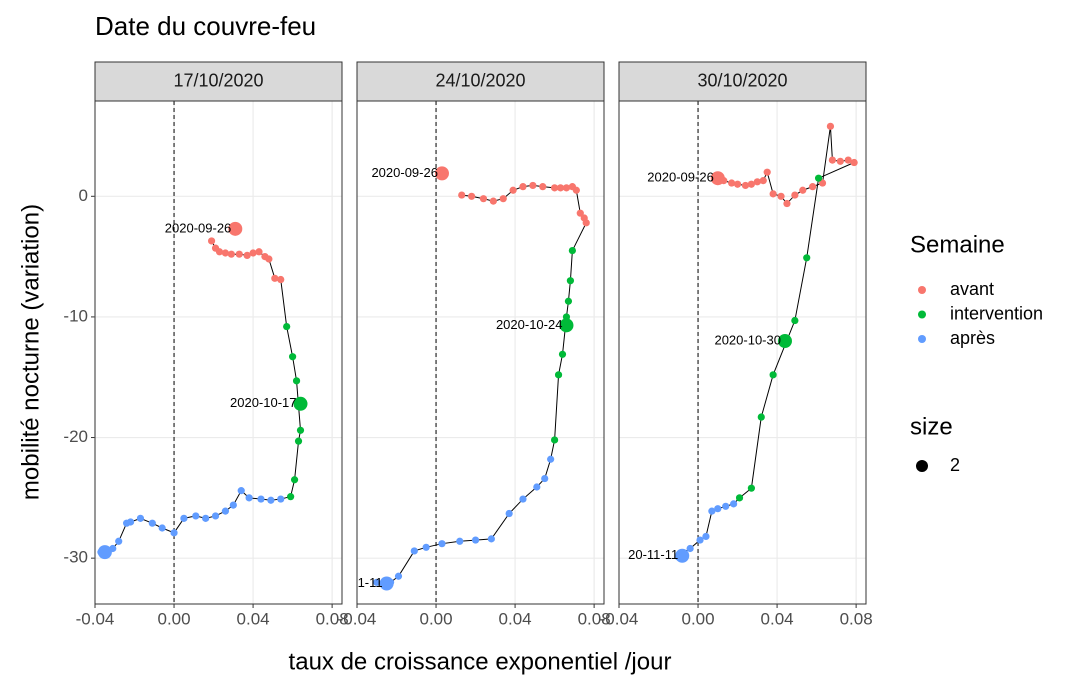 Image resolution: width=1075 pixels, height=680 pixels. Describe the element at coordinates (75, 557) in the screenshot. I see `y-tick-label: -30` at that location.